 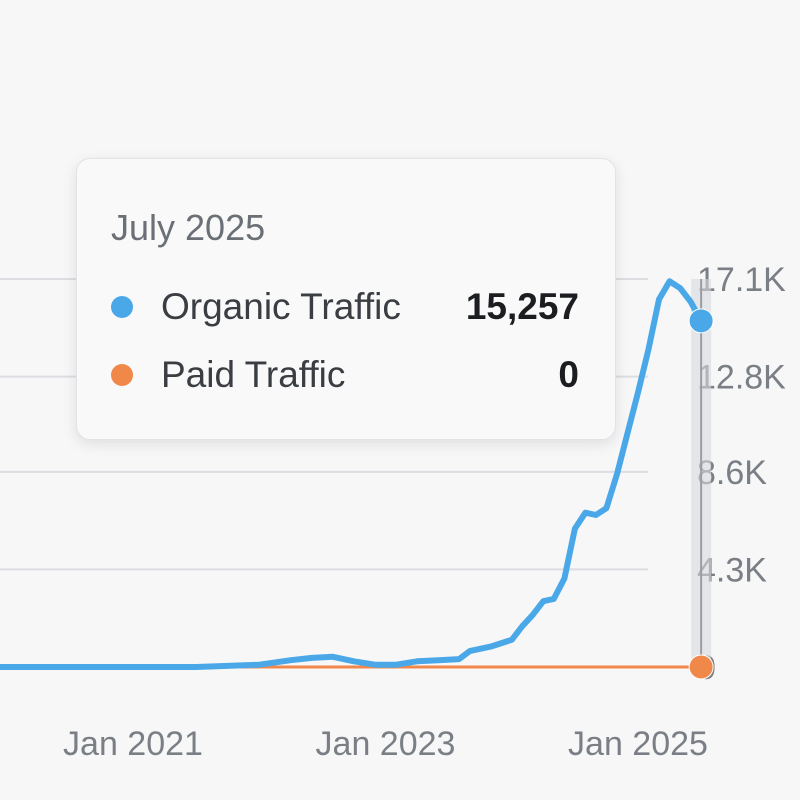 I want to click on tooltip-value-paid: 0, so click(x=568, y=374).